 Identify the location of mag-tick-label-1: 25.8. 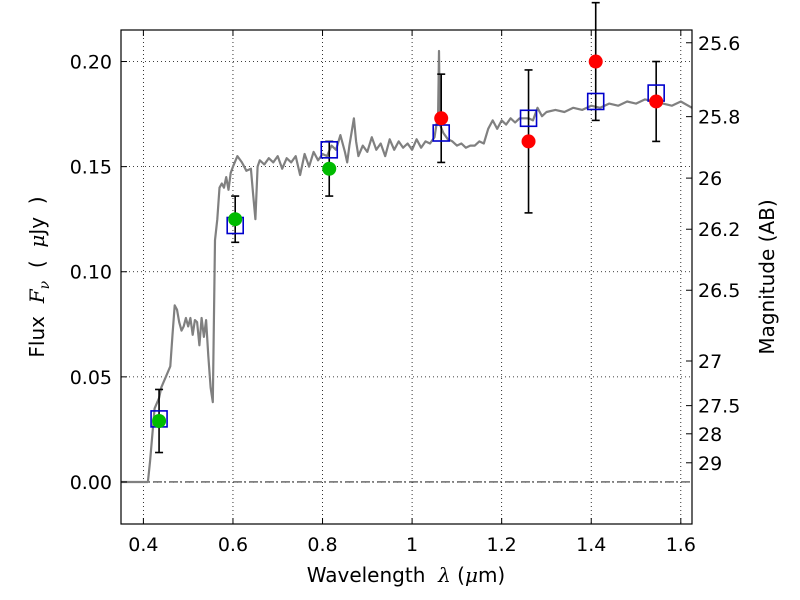
(719, 118).